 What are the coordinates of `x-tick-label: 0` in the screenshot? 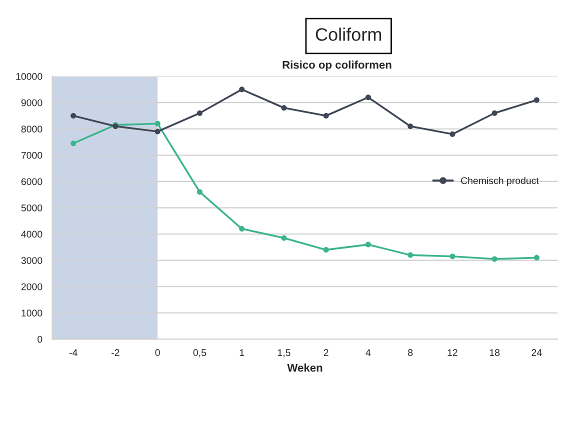 It's located at (157, 352).